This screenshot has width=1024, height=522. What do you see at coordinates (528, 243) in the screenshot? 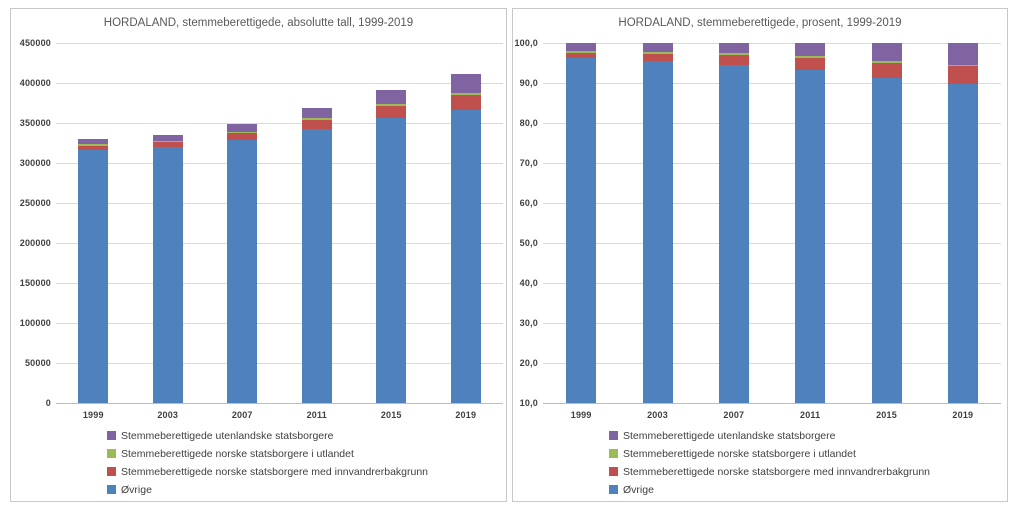
I see `y-tick-label: 50,0` at bounding box center [528, 243].